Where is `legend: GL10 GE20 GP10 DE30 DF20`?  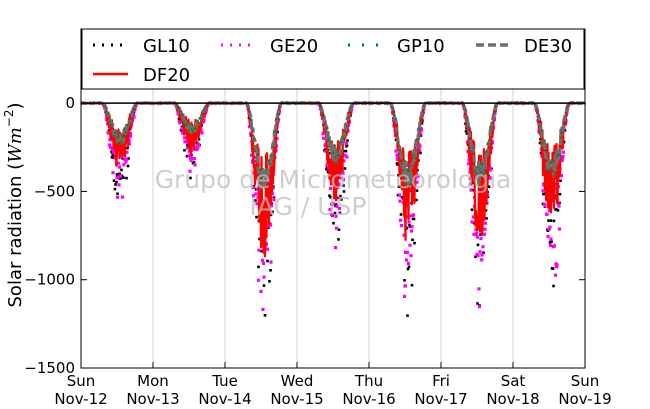 legend: GL10 GE20 GP10 DE30 DF20 is located at coordinates (333, 59).